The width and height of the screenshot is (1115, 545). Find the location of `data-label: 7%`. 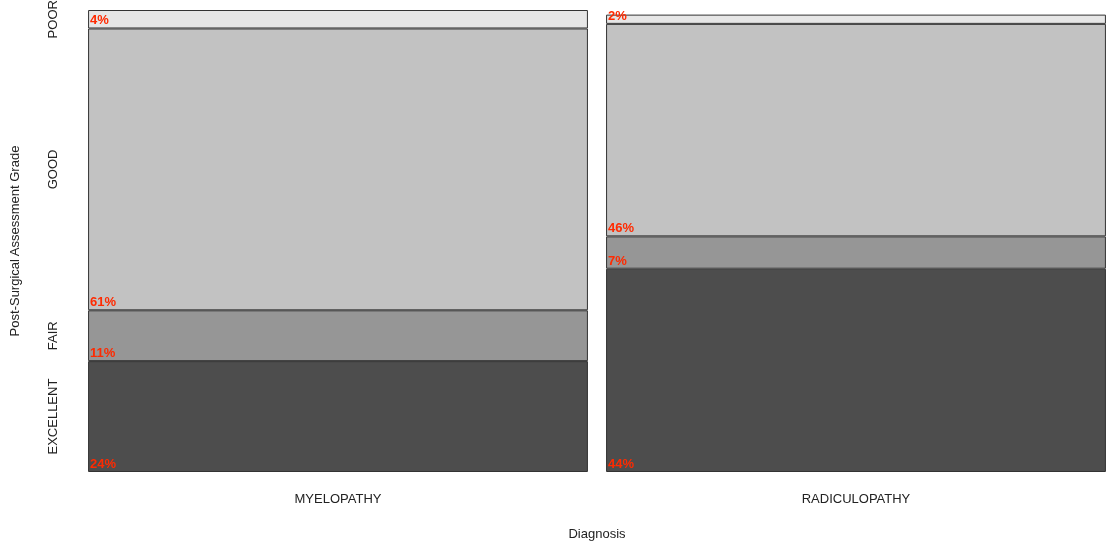

data-label: 7% is located at coordinates (618, 260).